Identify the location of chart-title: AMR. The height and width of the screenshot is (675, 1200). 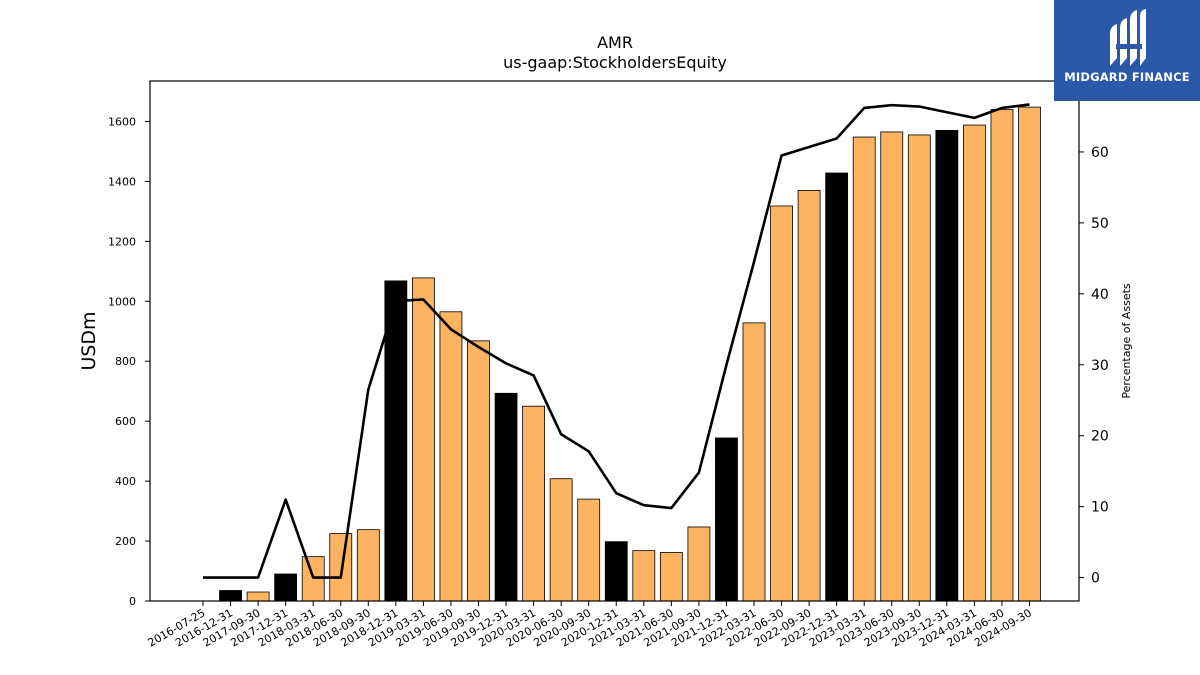
(615, 42).